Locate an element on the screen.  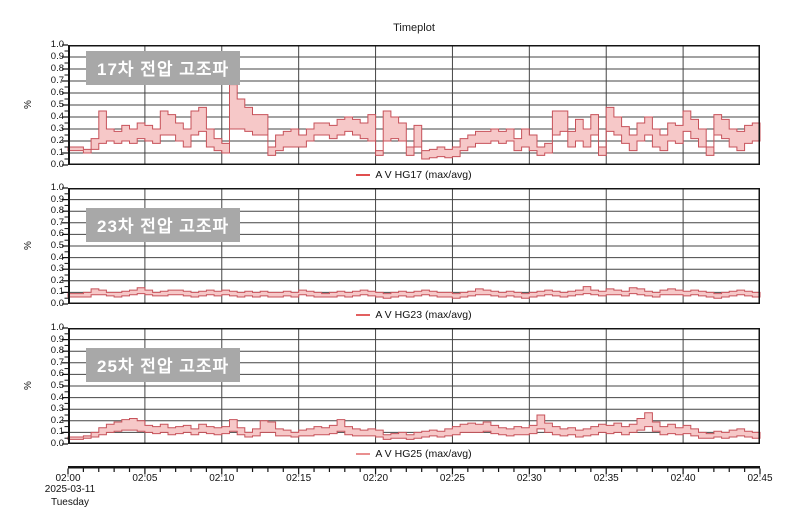
legend-label-hg23: A V HG23 (max/avg) is located at coordinates (423, 315).